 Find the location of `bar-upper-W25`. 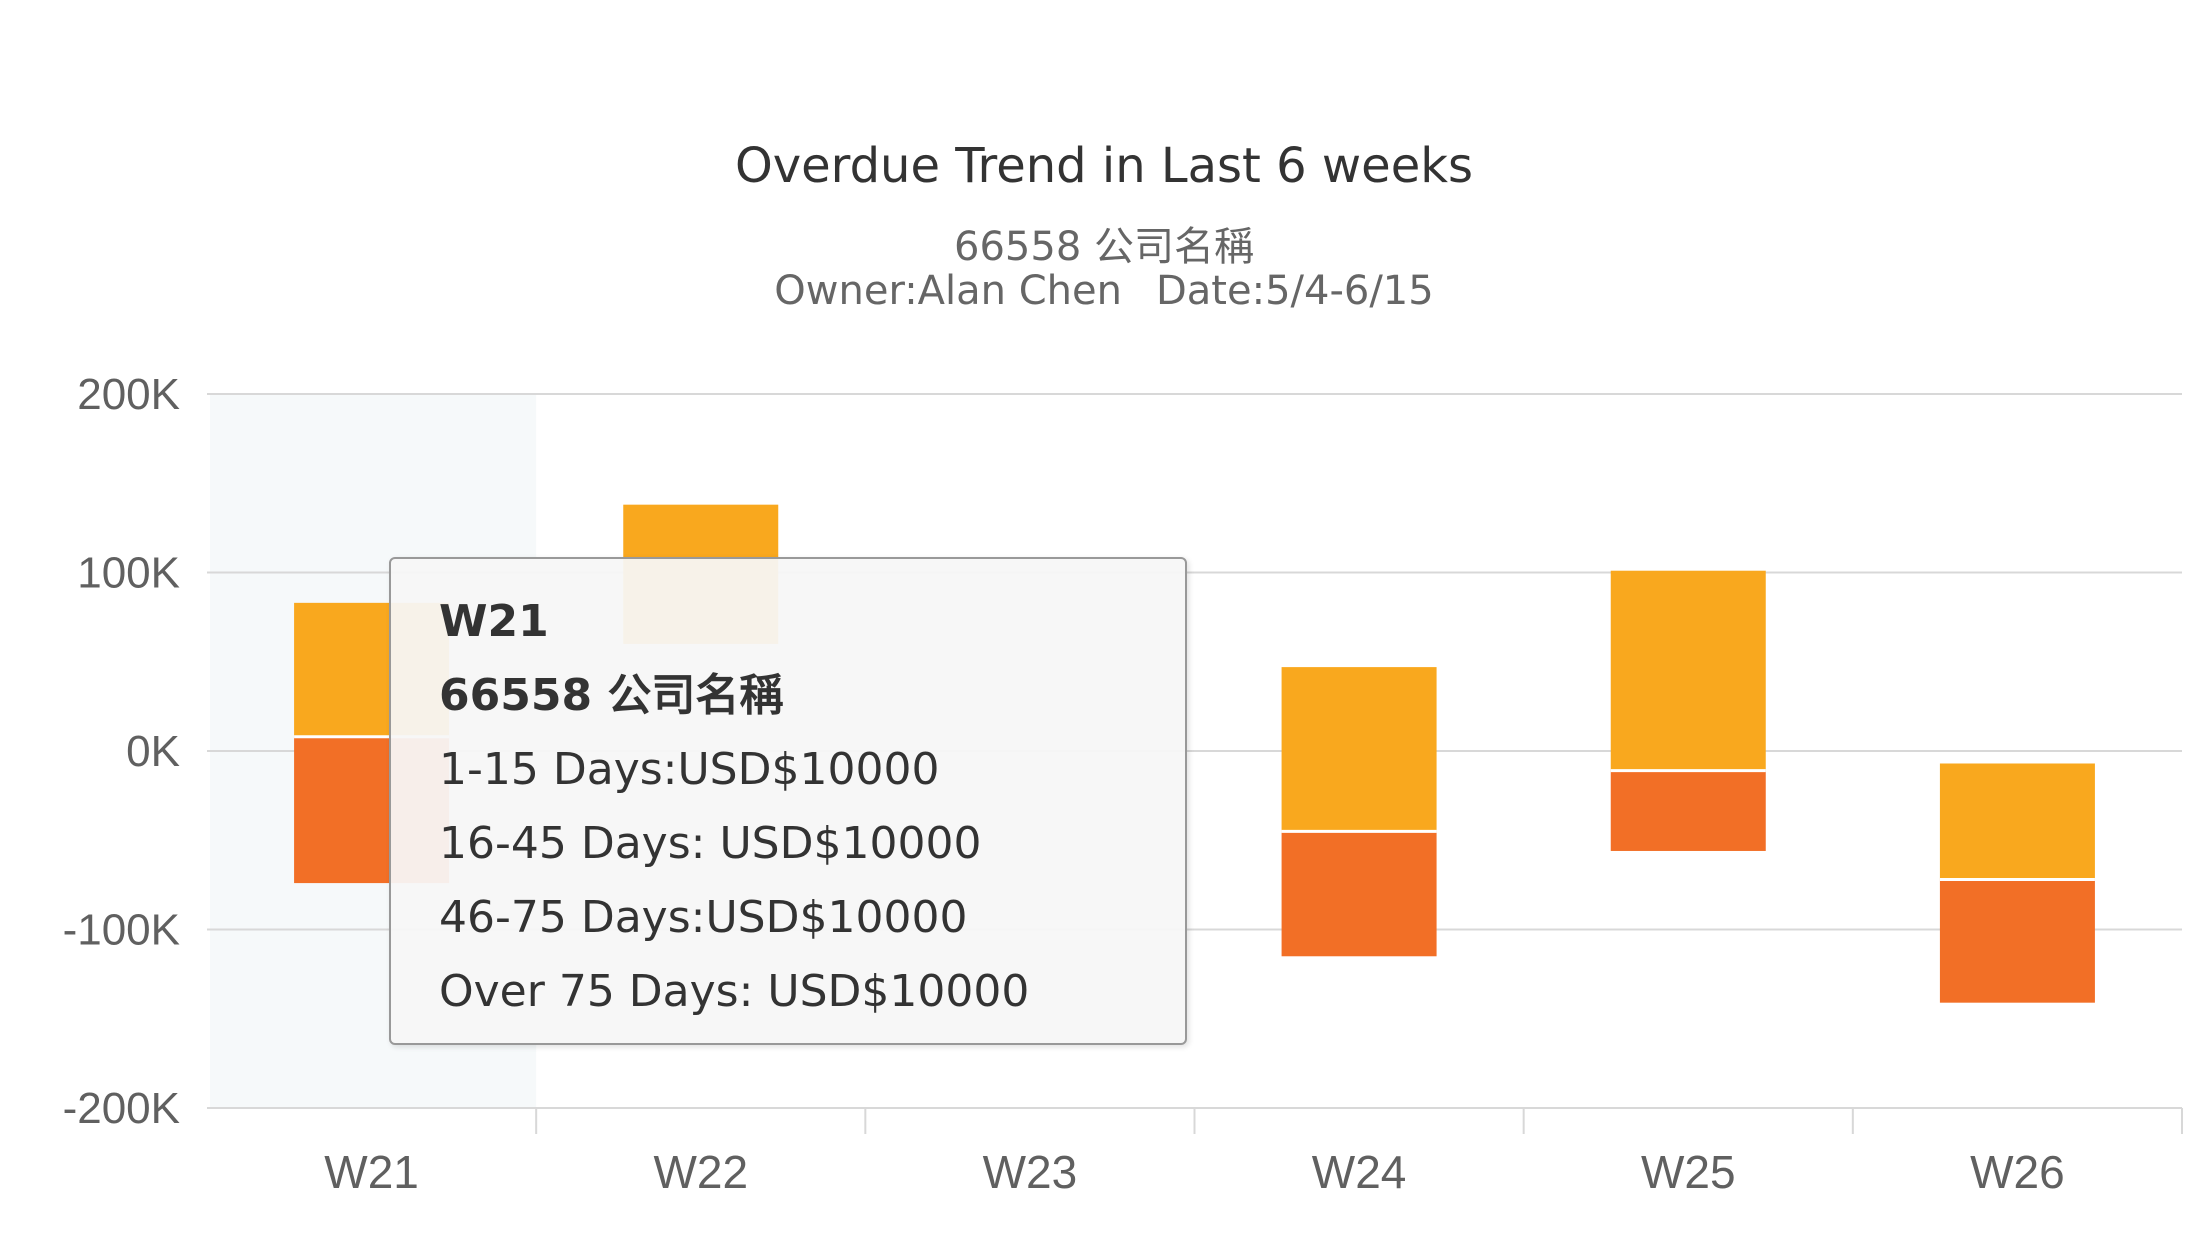

bar-upper-W25 is located at coordinates (1688, 670).